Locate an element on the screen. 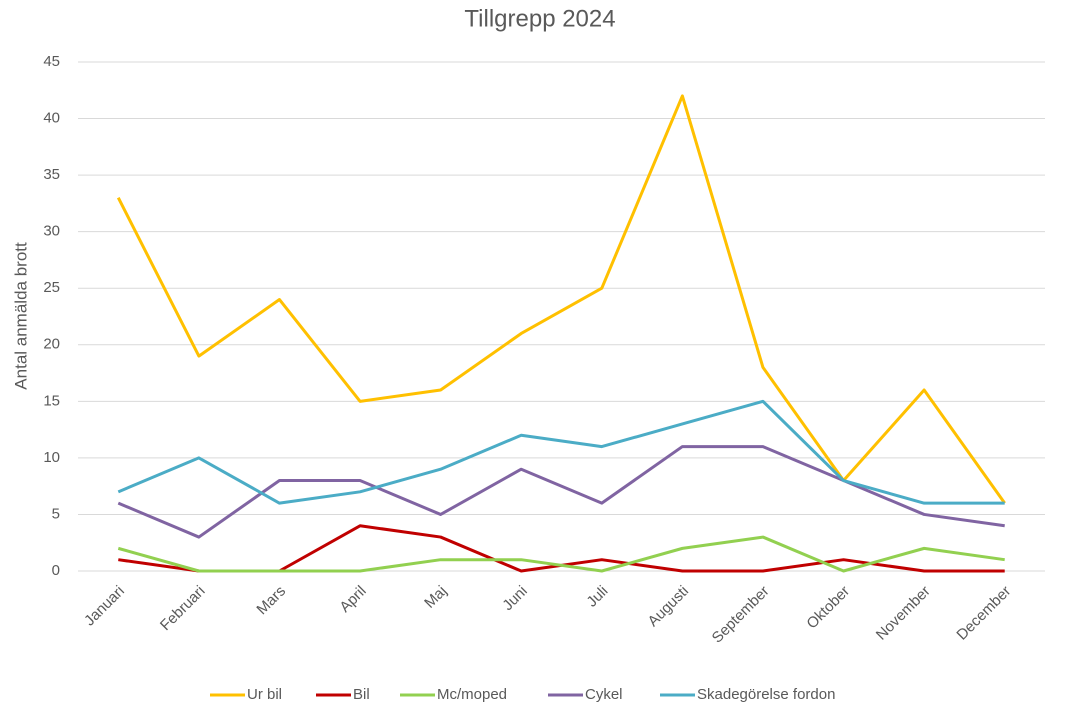 The width and height of the screenshot is (1065, 709). x-tick-label: Juli is located at coordinates (597, 597).